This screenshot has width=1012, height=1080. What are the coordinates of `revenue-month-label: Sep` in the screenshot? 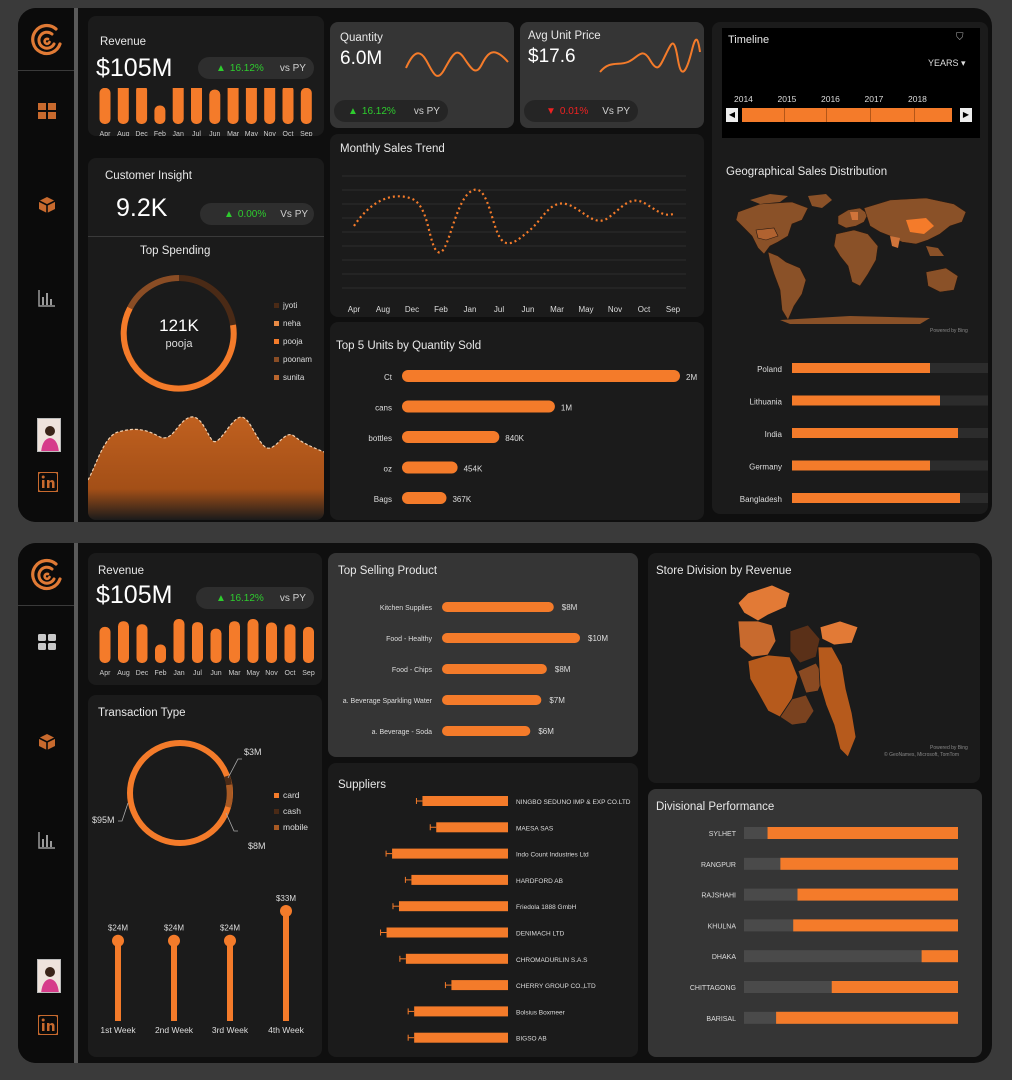 It's located at (306, 133).